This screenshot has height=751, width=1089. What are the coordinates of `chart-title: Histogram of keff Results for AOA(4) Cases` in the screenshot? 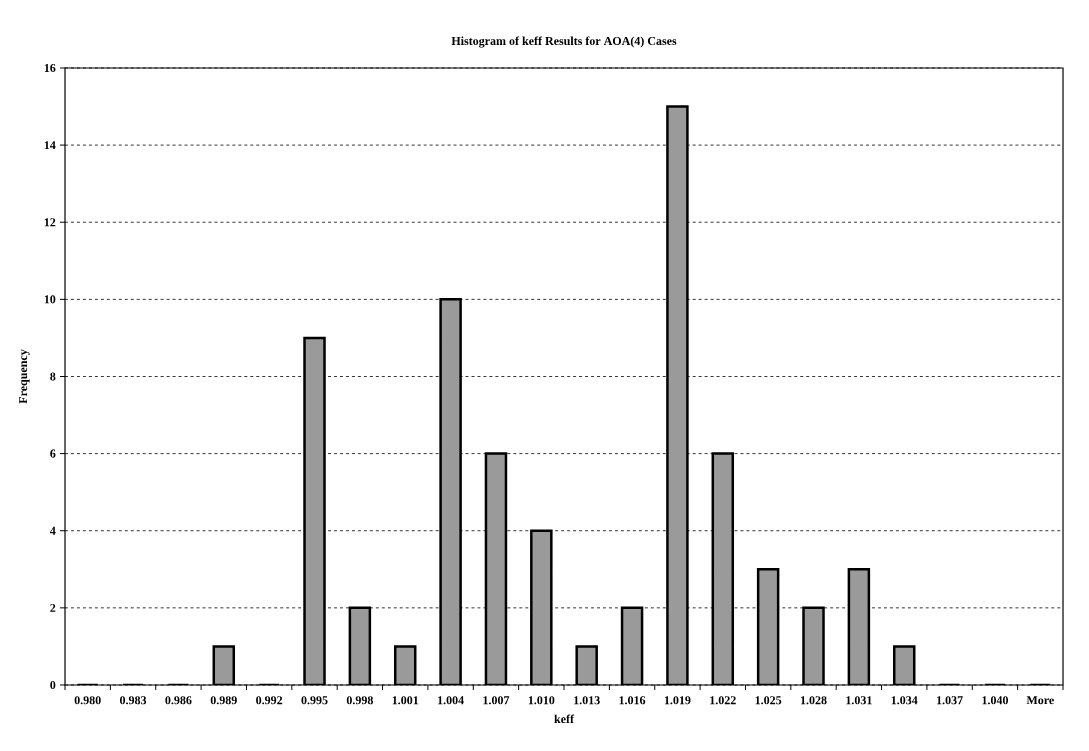 It's located at (564, 42).